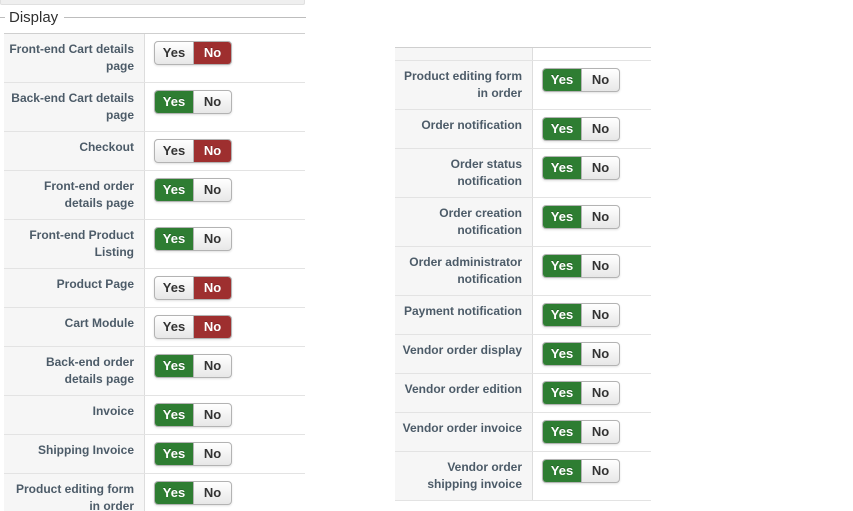 This screenshot has height=511, width=853. I want to click on setting-row: Order administrator notification Yes No, so click(523, 271).